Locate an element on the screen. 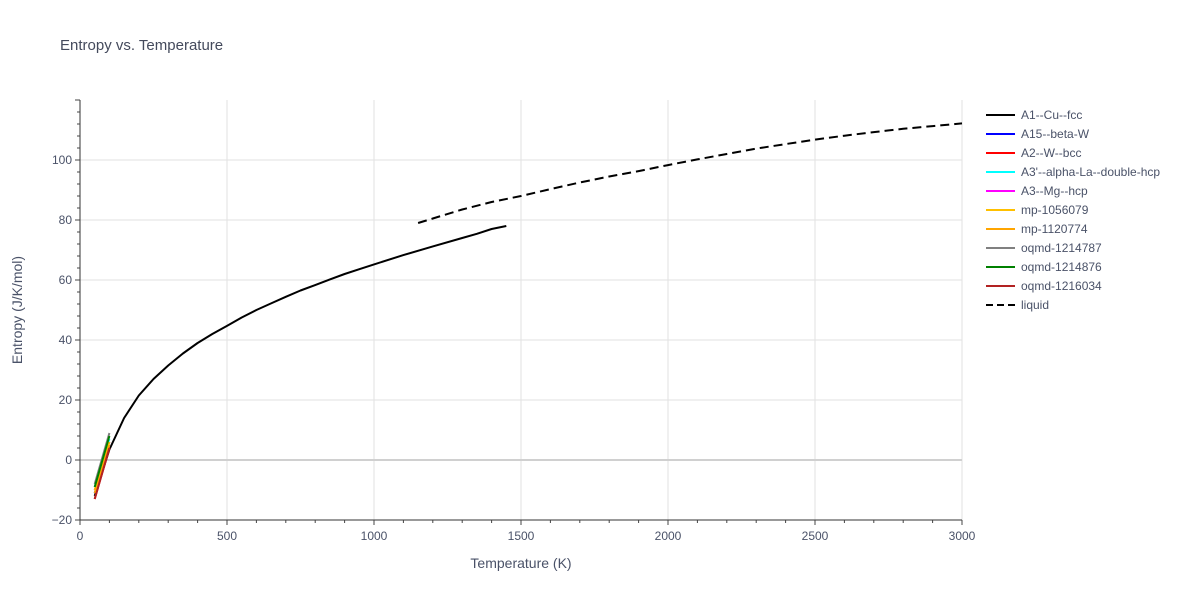 This screenshot has width=1200, height=600. legend-item: A2--W--bcc is located at coordinates (1033, 153).